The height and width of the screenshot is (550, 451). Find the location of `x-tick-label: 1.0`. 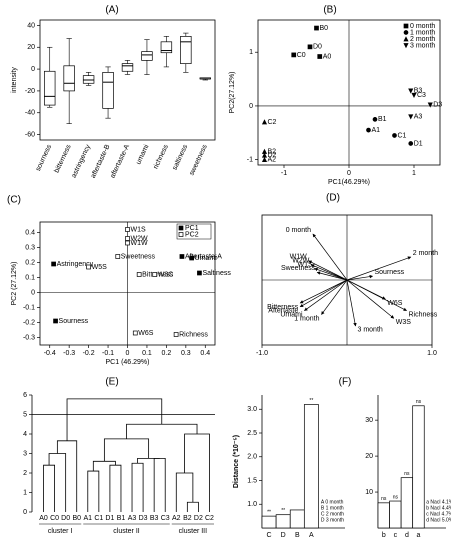

x-tick-label: 1.0 is located at coordinates (432, 353).